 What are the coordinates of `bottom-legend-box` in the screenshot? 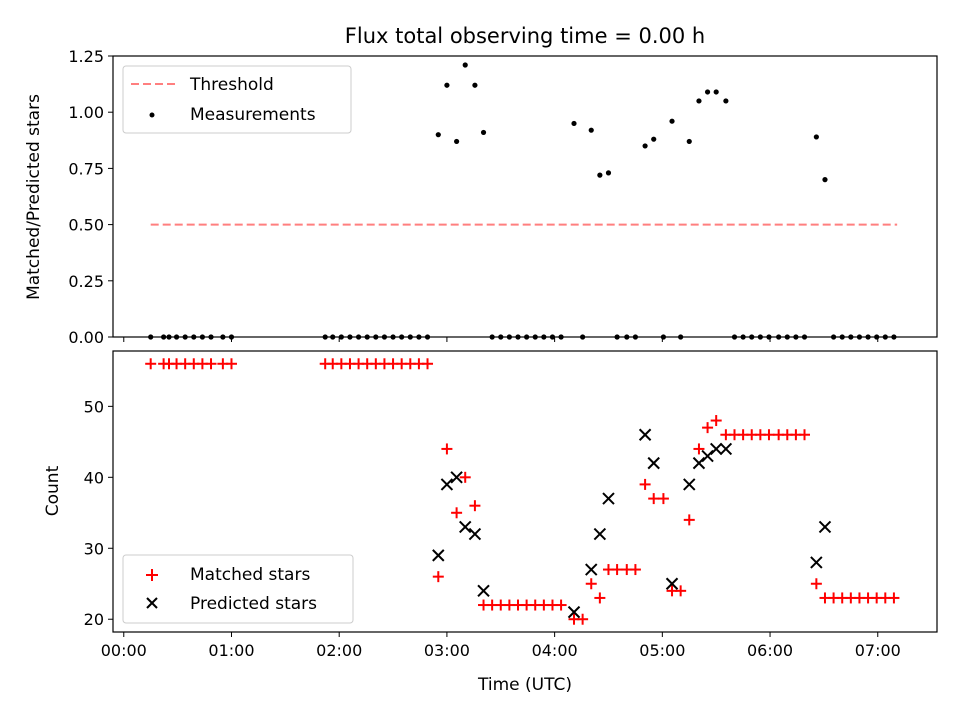 It's located at (238, 589).